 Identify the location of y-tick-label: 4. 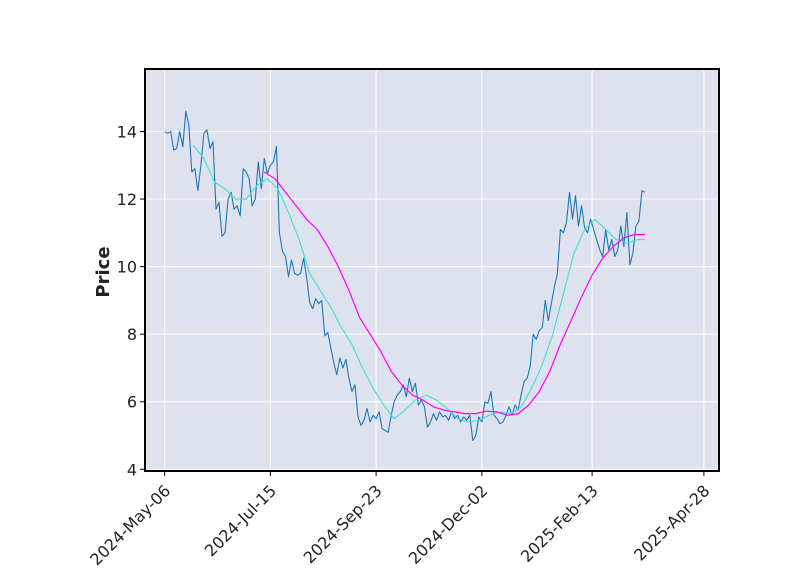
(132, 469).